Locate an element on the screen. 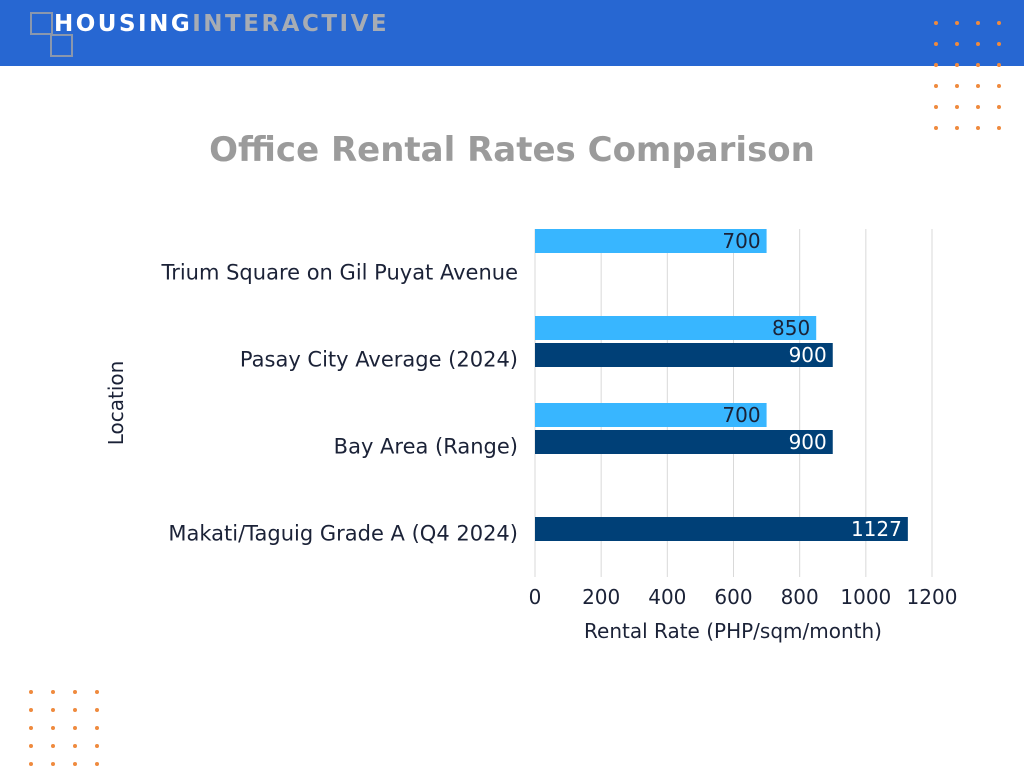  housing-interactive-logo: HOUSINGINTERACTIVE is located at coordinates (210, 35).